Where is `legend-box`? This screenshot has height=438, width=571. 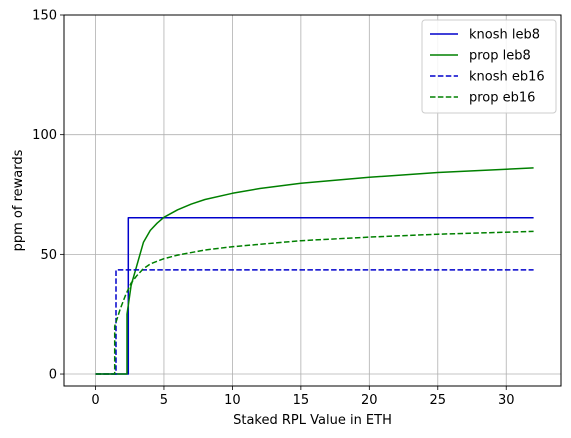
legend-box is located at coordinates (489, 66).